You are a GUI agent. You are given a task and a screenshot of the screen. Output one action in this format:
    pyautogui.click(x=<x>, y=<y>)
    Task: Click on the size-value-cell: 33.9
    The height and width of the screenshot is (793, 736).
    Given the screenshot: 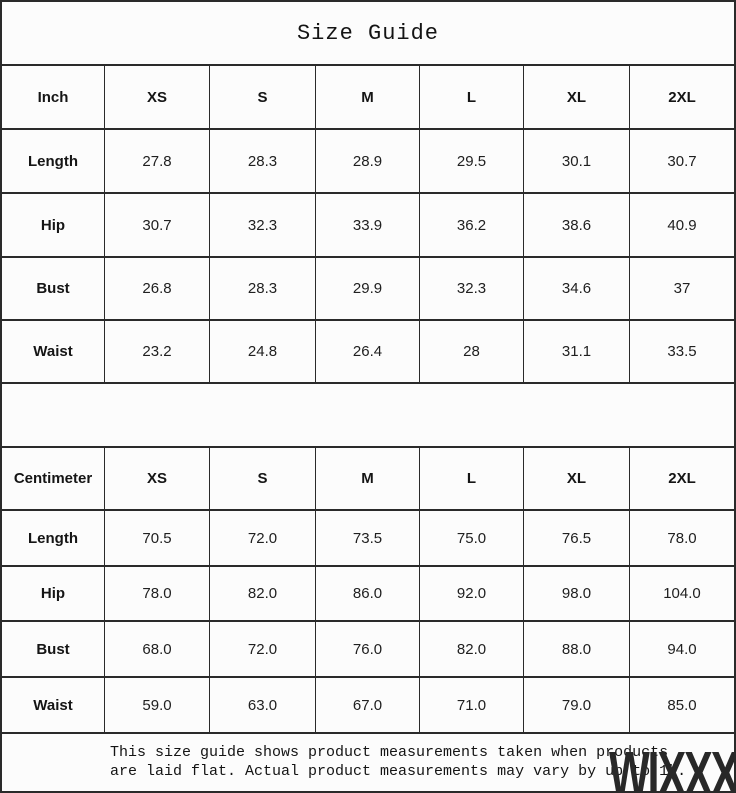 What is the action you would take?
    pyautogui.click(x=367, y=224)
    